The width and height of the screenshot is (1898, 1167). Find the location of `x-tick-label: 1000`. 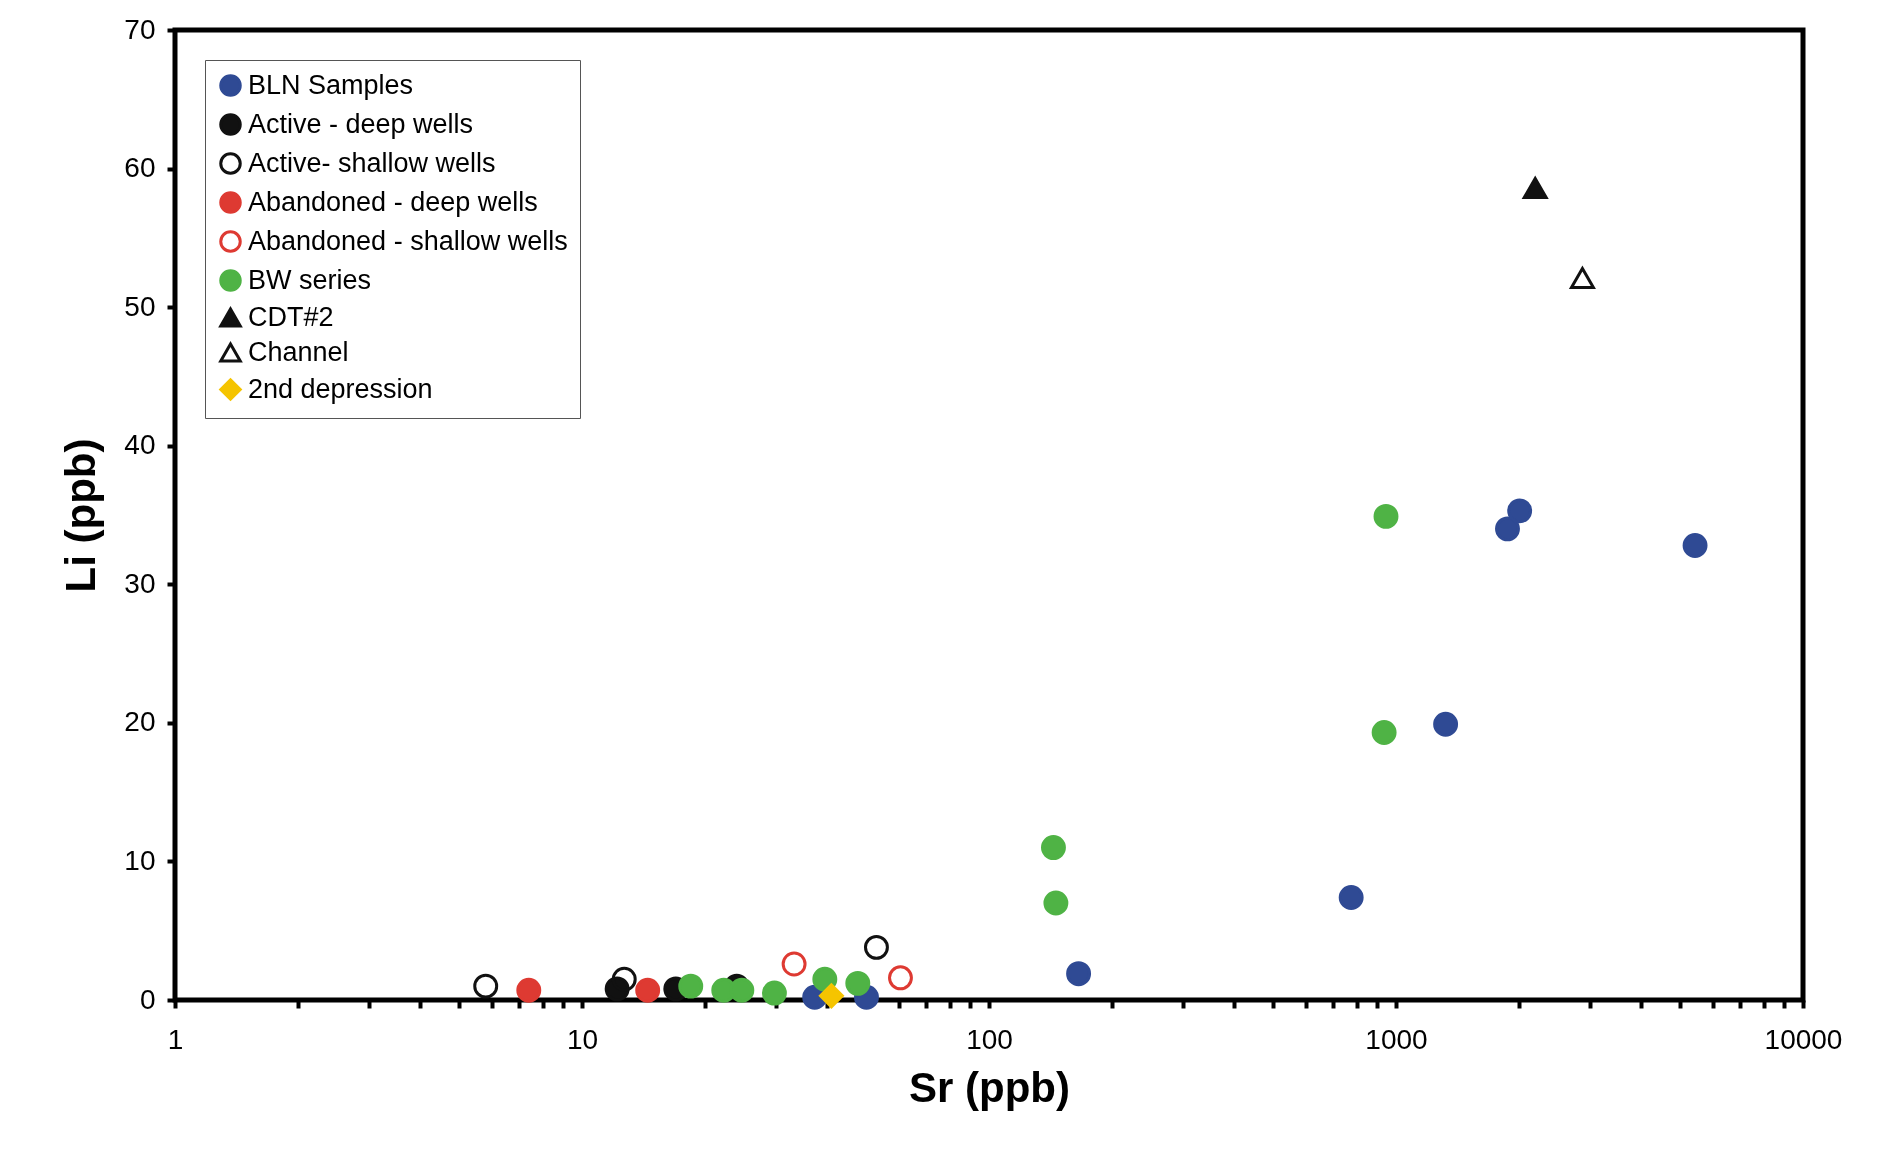

x-tick-label: 1000 is located at coordinates (1396, 1039).